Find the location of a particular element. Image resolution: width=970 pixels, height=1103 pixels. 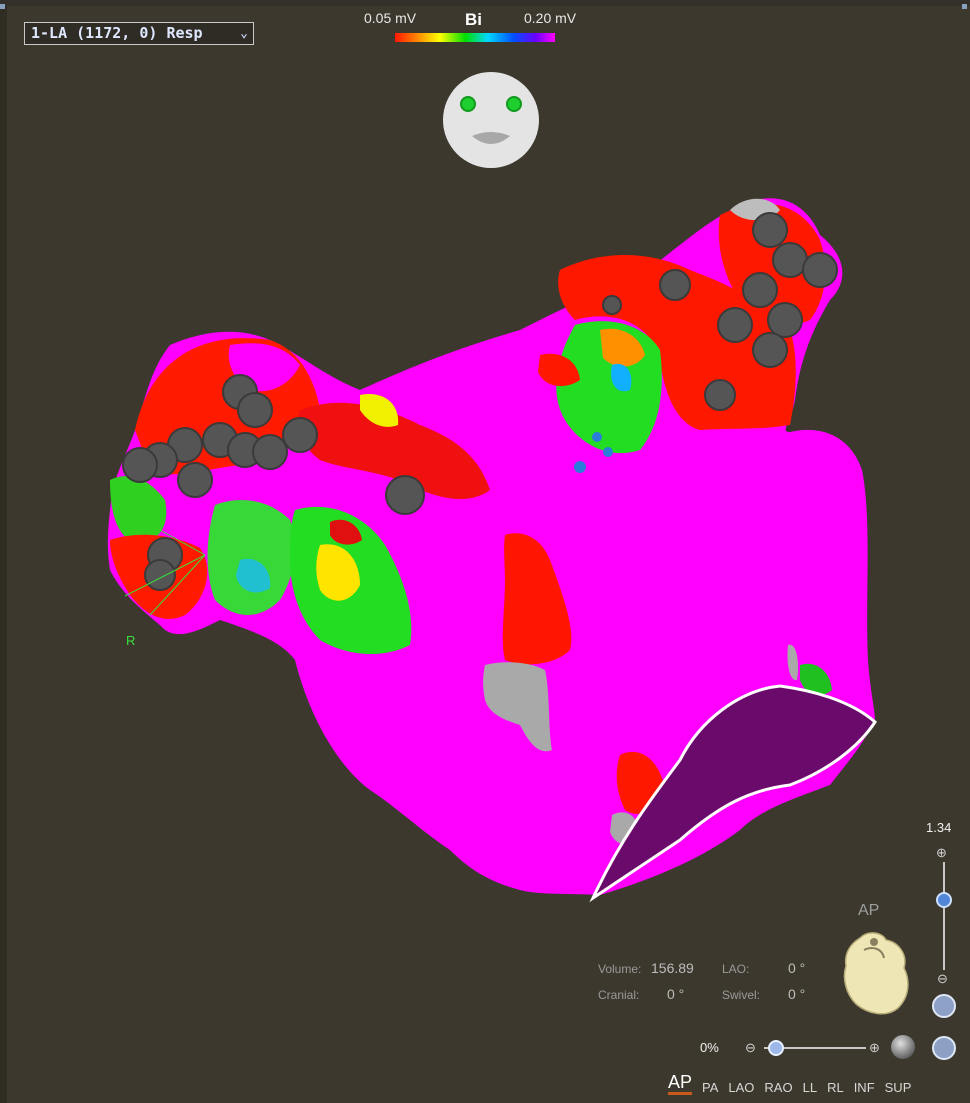

orientation-label: AP is located at coordinates (869, 910).